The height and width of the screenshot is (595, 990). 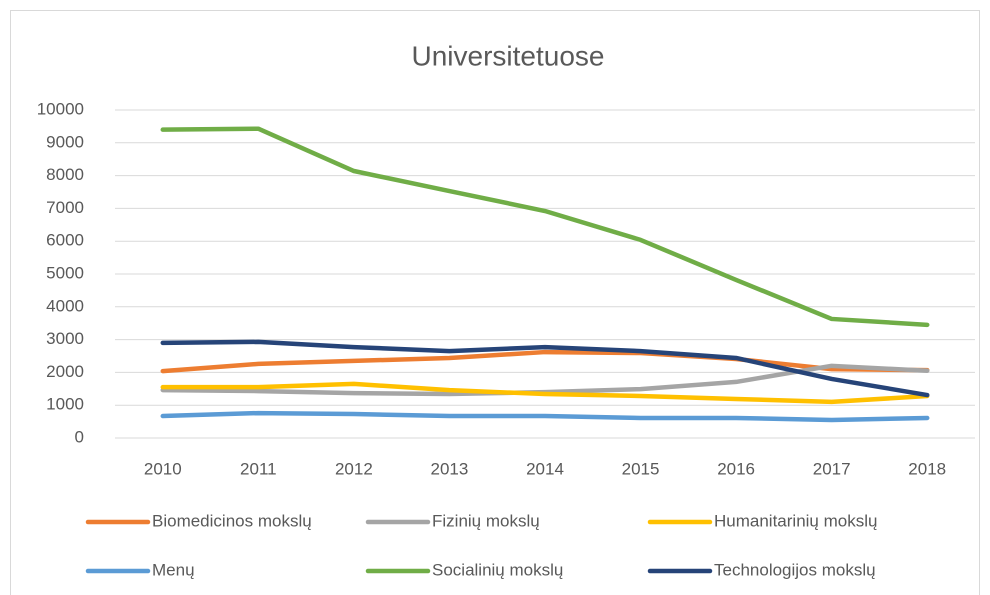 I want to click on legend-label: Technologijos mokslų, so click(x=795, y=569).